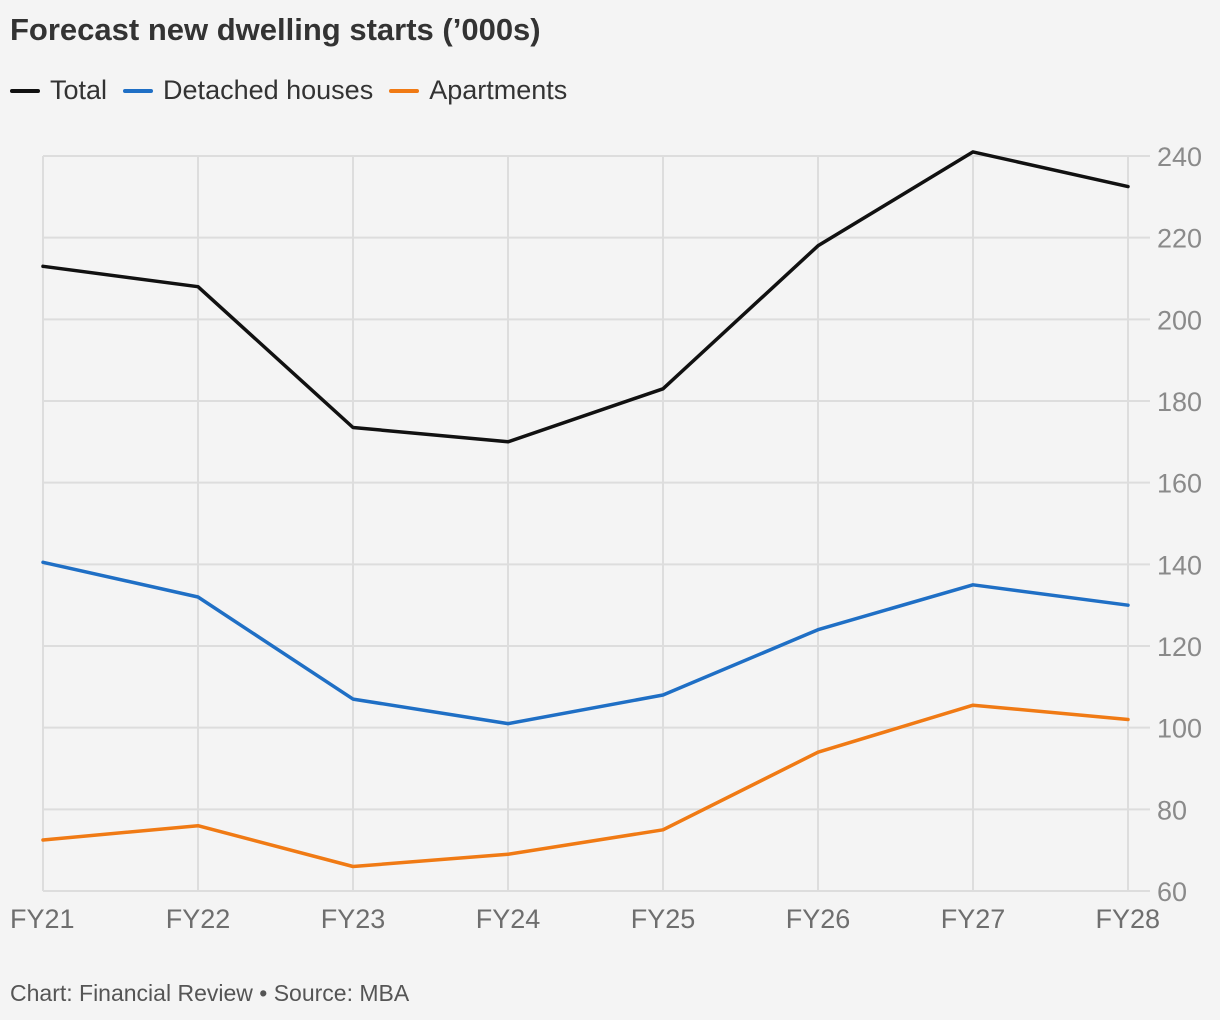  I want to click on y-tick-label: 240, so click(1179, 157).